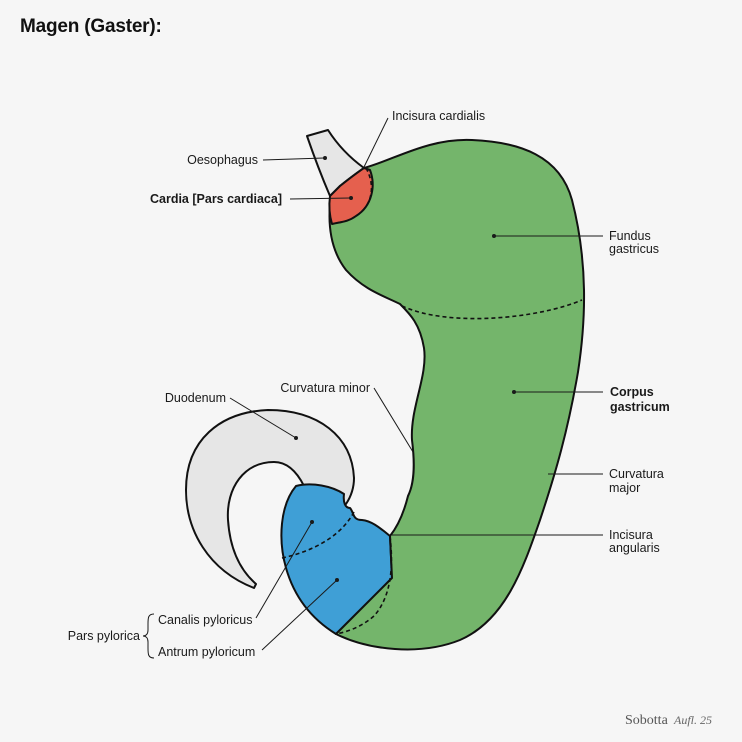 The width and height of the screenshot is (742, 742). Describe the element at coordinates (438, 116) in the screenshot. I see `label-incisura-cardialis: Incisura cardialis` at that location.